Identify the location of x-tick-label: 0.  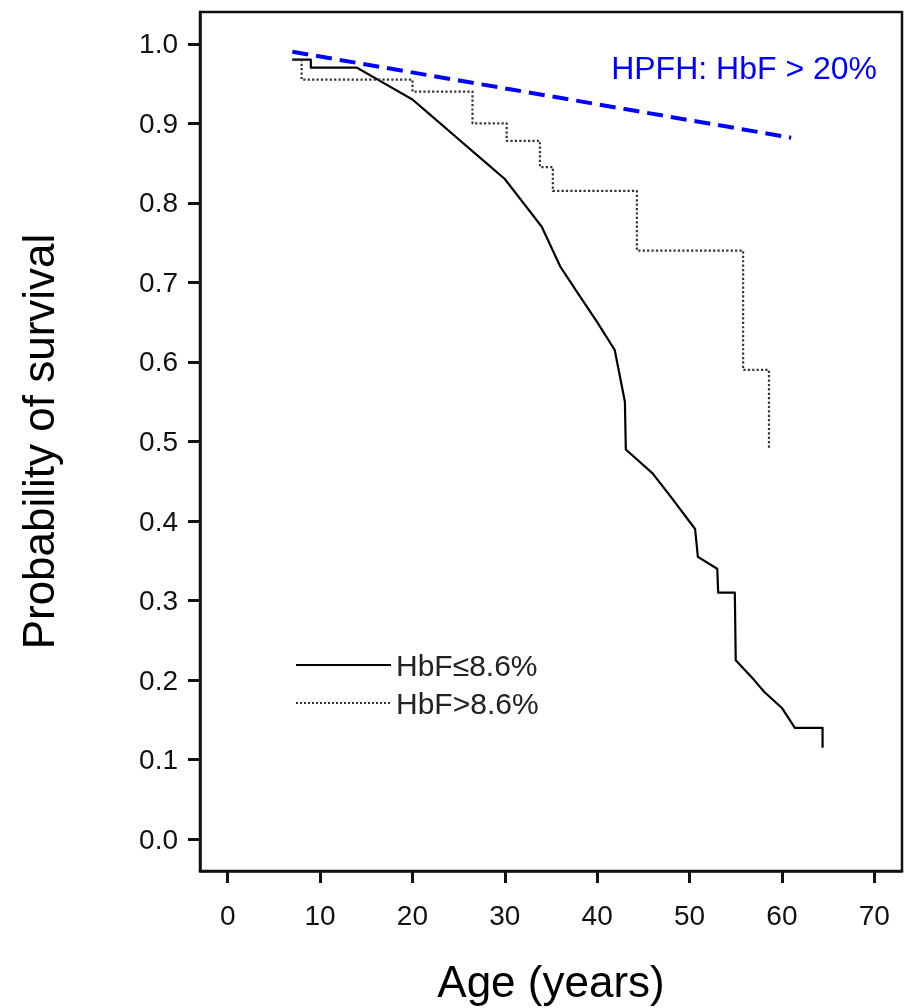
(227, 915).